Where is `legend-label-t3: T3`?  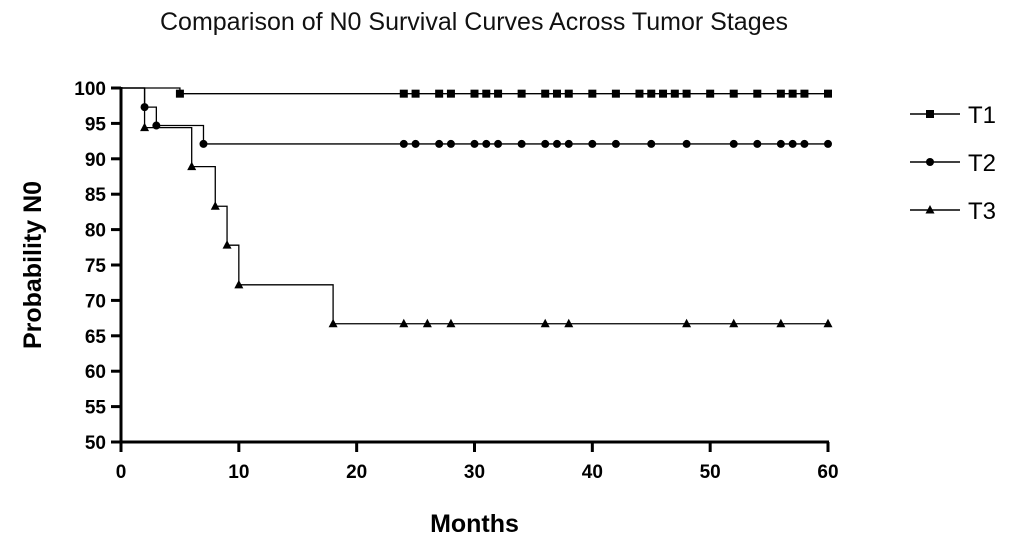
legend-label-t3: T3 is located at coordinates (982, 211).